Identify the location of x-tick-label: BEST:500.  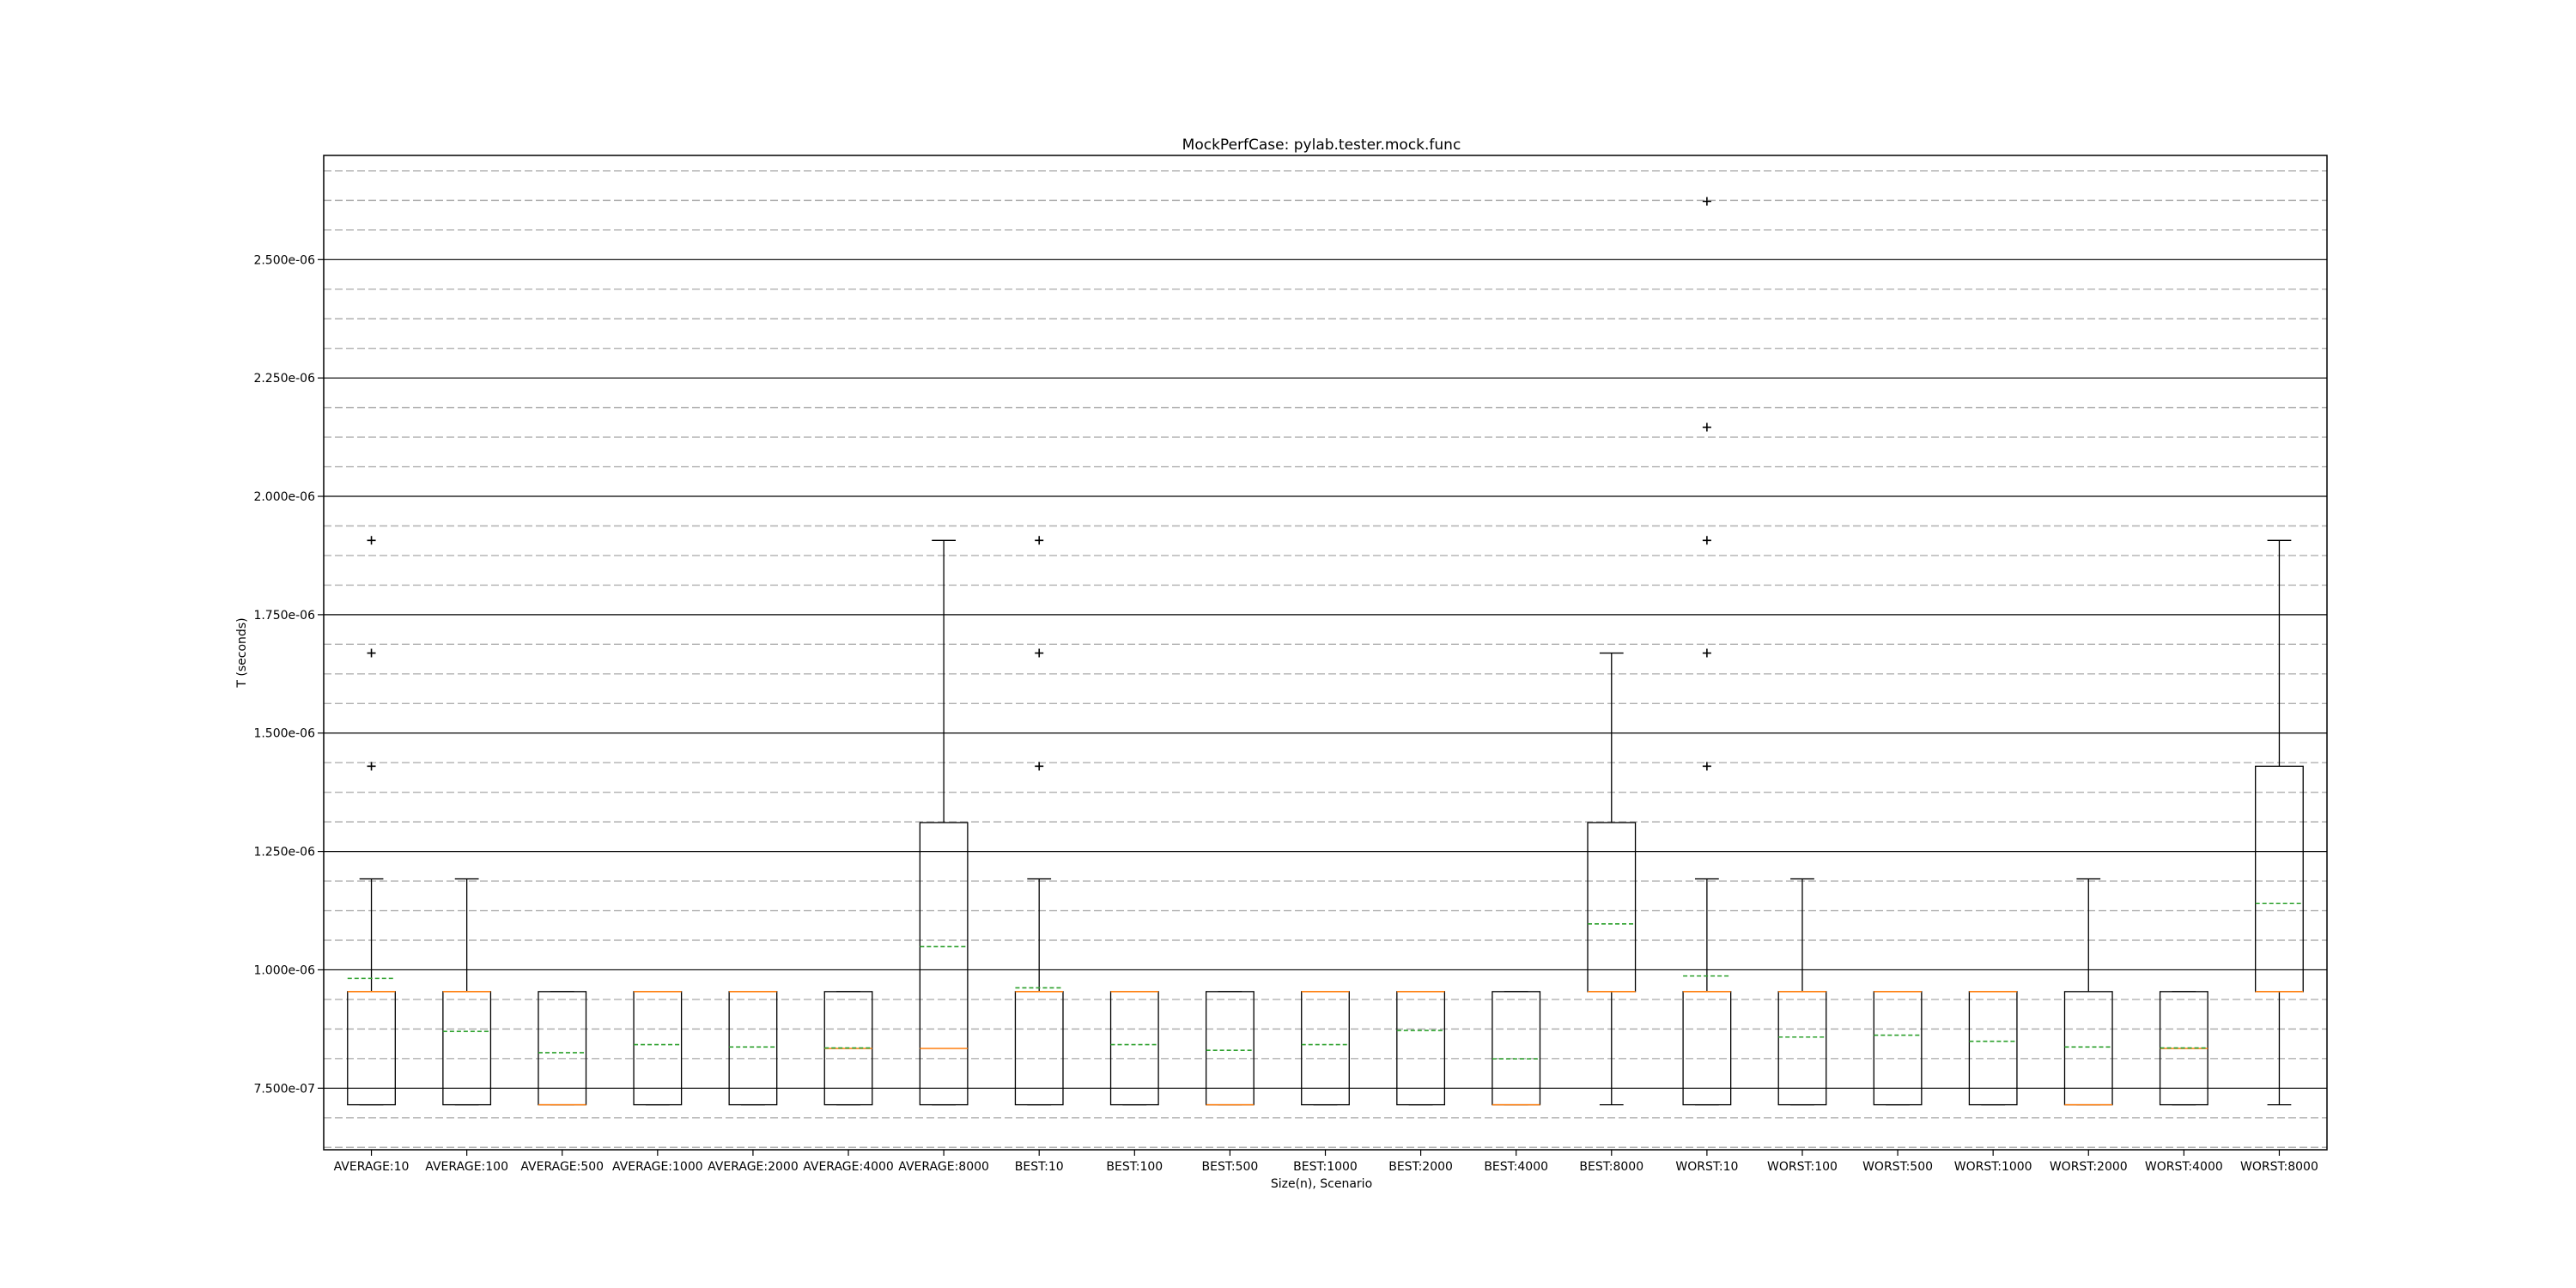
(1230, 1167).